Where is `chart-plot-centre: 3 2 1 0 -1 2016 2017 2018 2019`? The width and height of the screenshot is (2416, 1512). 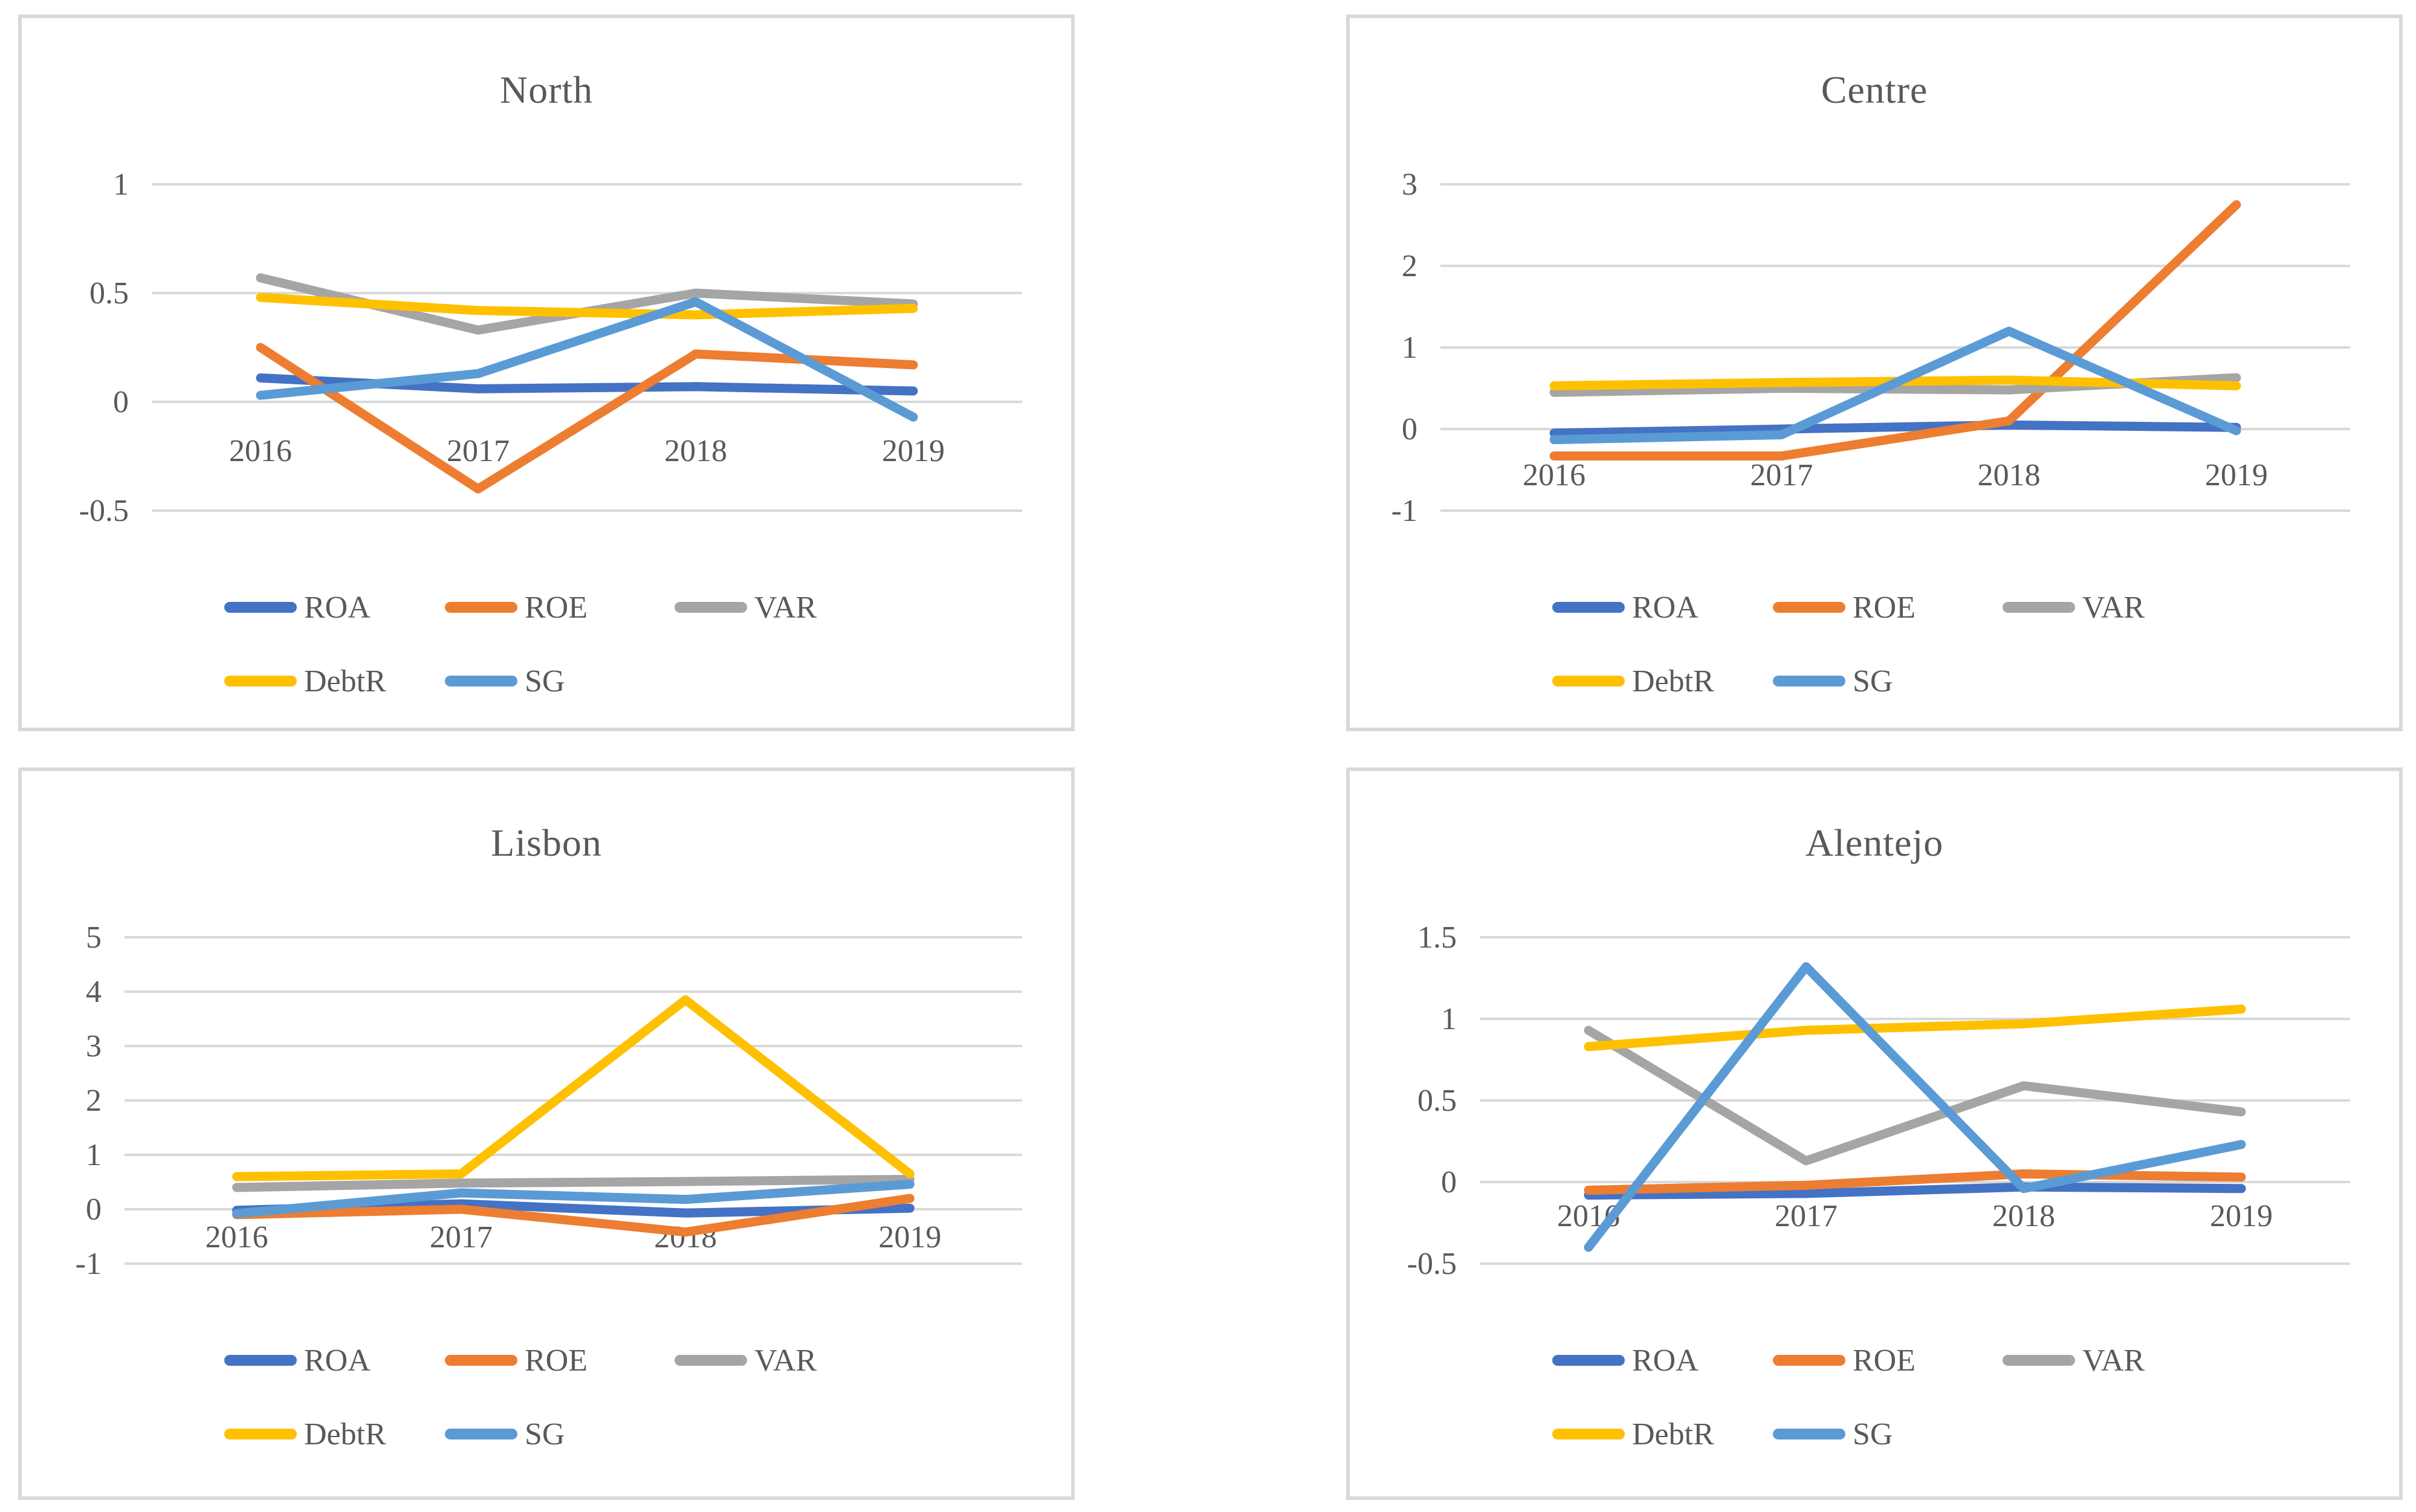
chart-plot-centre: 3 2 1 0 -1 2016 2017 2018 2019 is located at coordinates (1870, 347).